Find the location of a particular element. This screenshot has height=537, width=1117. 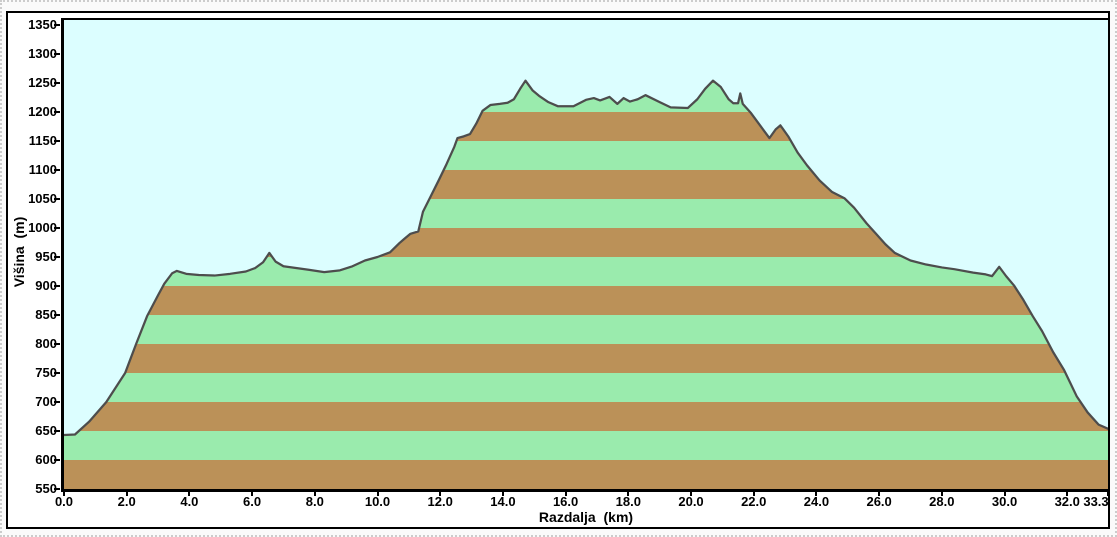

x-tick-label: 20.0 is located at coordinates (691, 501).